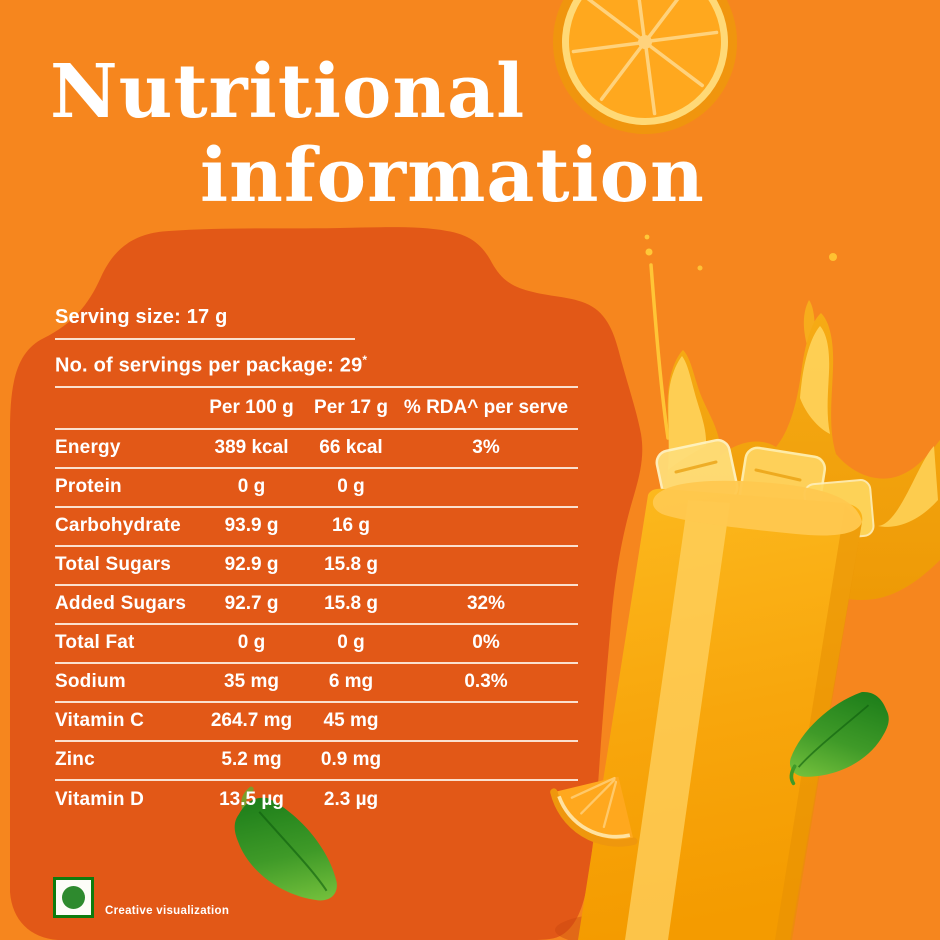 The height and width of the screenshot is (940, 940). I want to click on table-row: Added Sugars 92.7 g 15.8 g 32%, so click(316, 604).